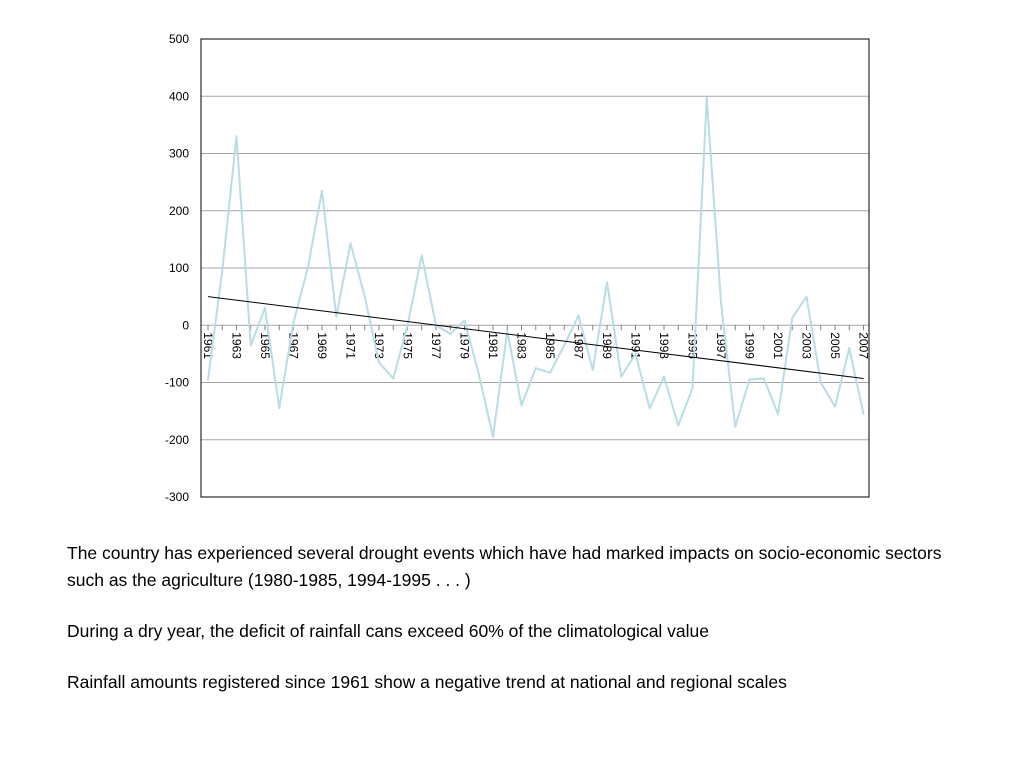  I want to click on y-axis-ticks: 500 400 300 200 100 0 -100 -200 -300, so click(177, 268).